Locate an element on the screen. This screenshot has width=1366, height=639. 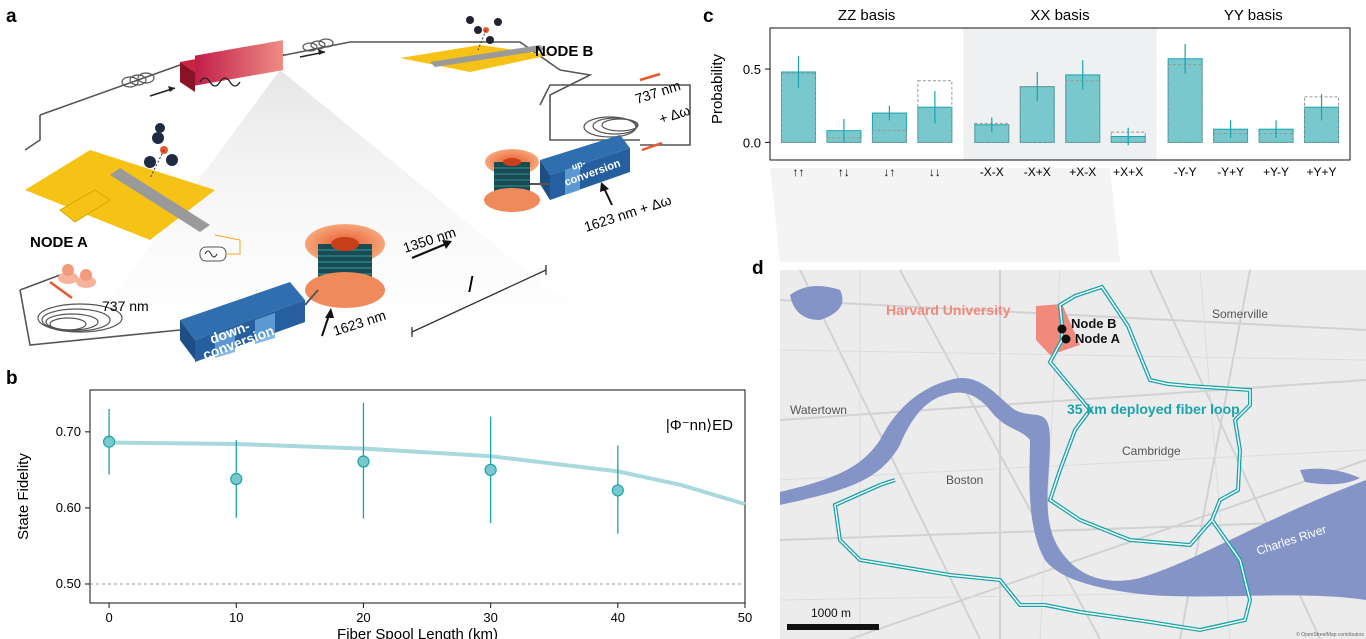
watertown-label: Watertown is located at coordinates (818, 410).